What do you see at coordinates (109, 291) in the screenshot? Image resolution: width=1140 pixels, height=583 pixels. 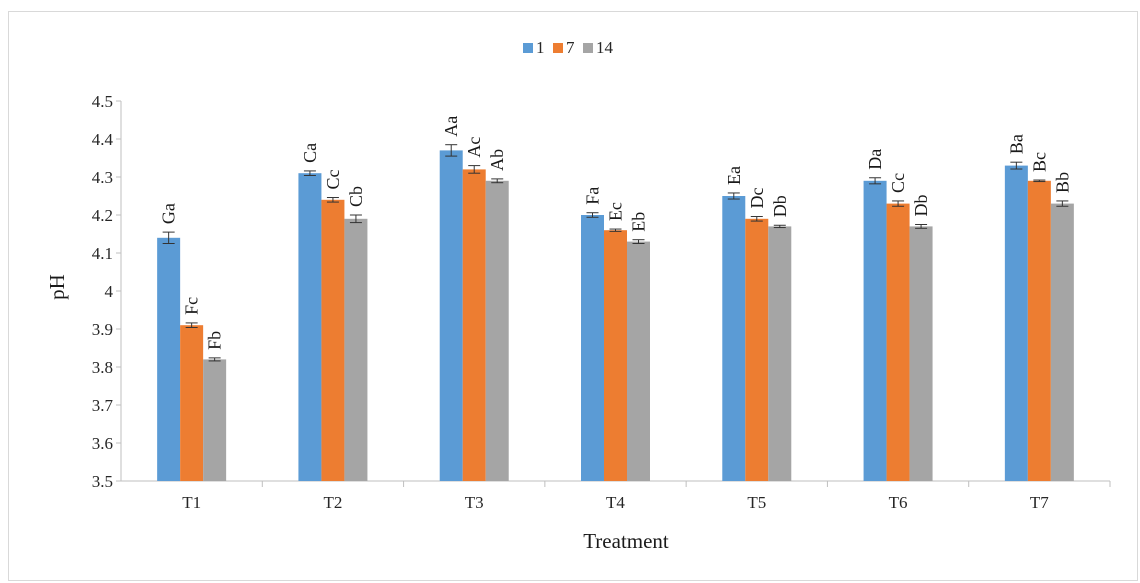 I see `y-tick-label: 4` at bounding box center [109, 291].